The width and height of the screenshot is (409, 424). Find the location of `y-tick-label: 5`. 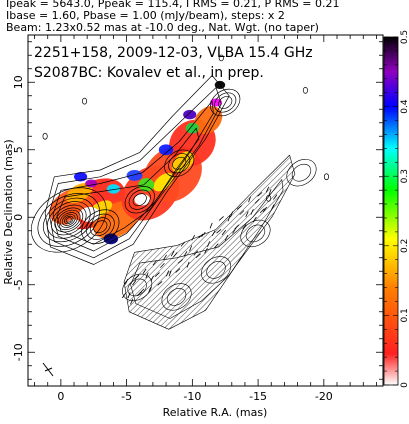

y-tick-label: 5 is located at coordinates (18, 149).